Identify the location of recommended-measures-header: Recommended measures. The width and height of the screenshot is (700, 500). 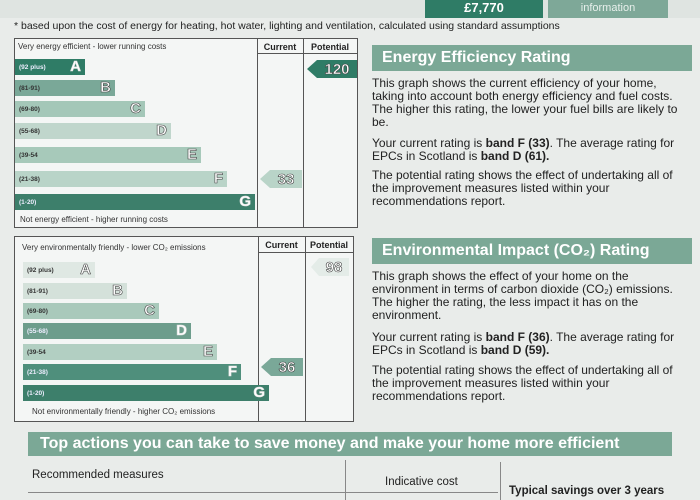
(98, 475).